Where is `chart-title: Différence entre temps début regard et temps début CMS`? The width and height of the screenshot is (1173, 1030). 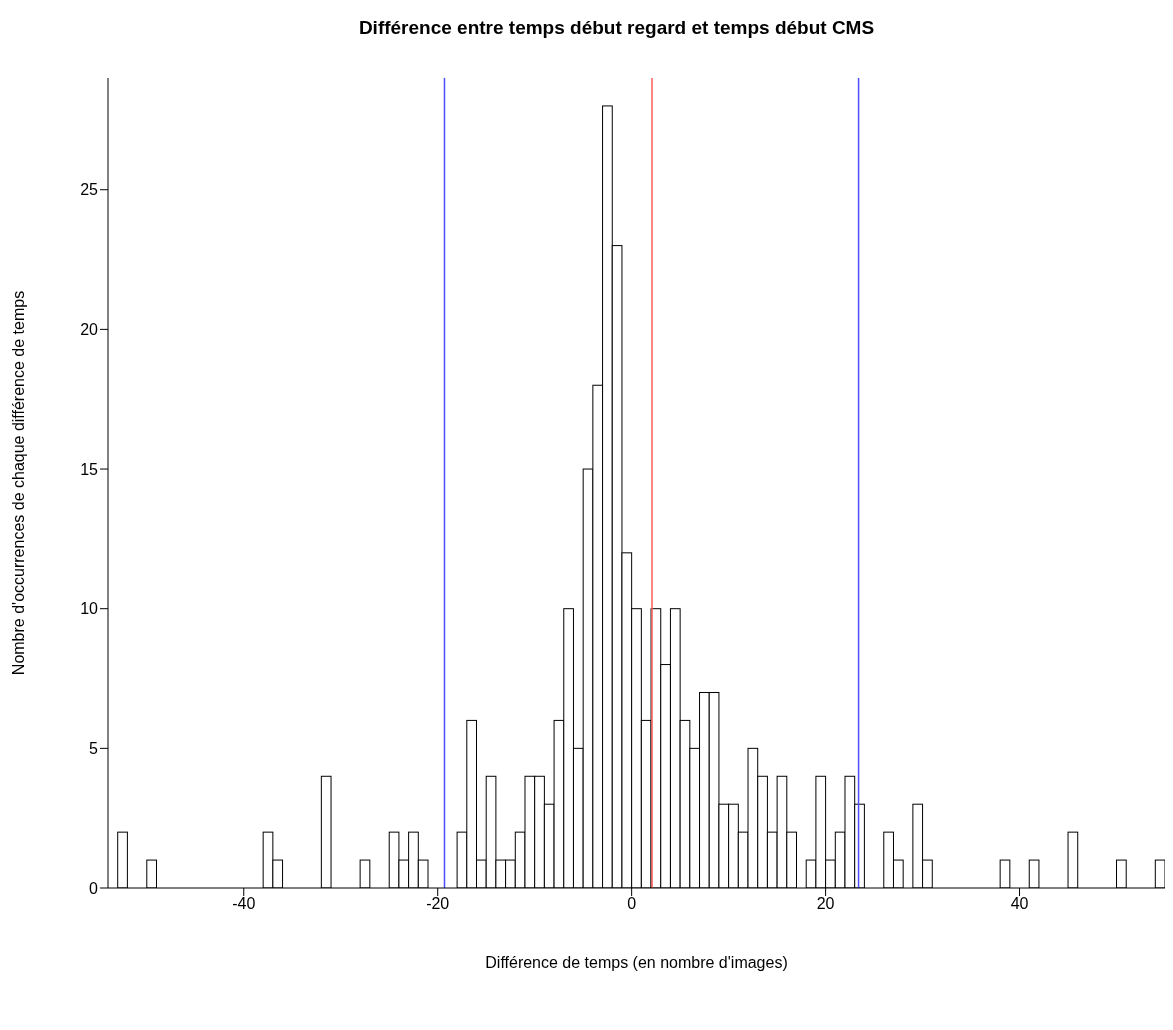 chart-title: Différence entre temps début regard et temps début CMS is located at coordinates (616, 28).